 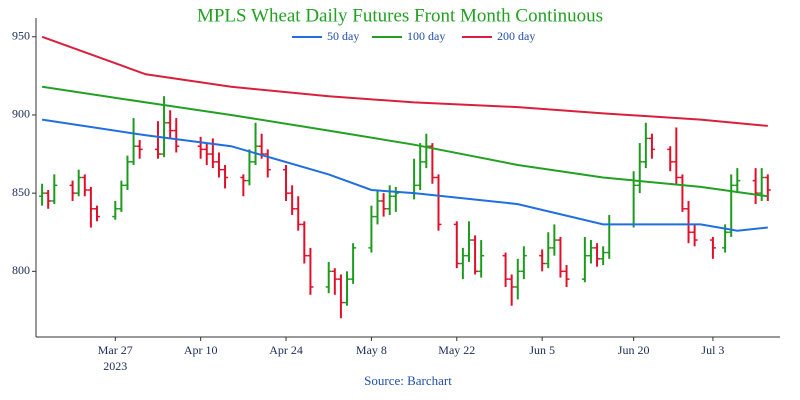 I want to click on x-tick-label: Apr 10, so click(x=201, y=350).